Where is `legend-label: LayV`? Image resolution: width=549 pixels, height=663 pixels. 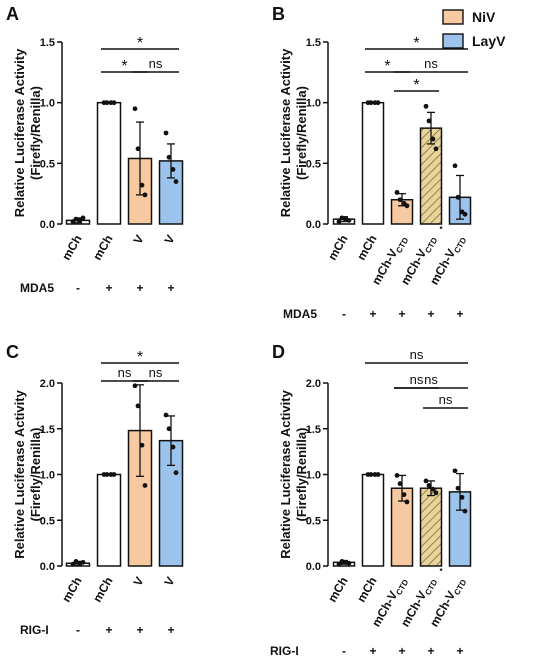
legend-label: LayV is located at coordinates (489, 41).